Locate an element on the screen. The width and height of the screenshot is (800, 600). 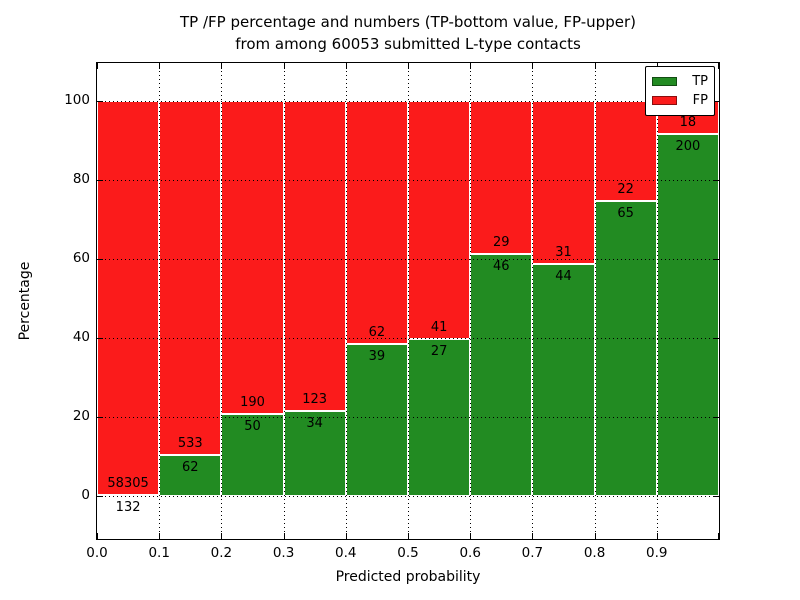
gridline-v-0.9 is located at coordinates (657, 301).